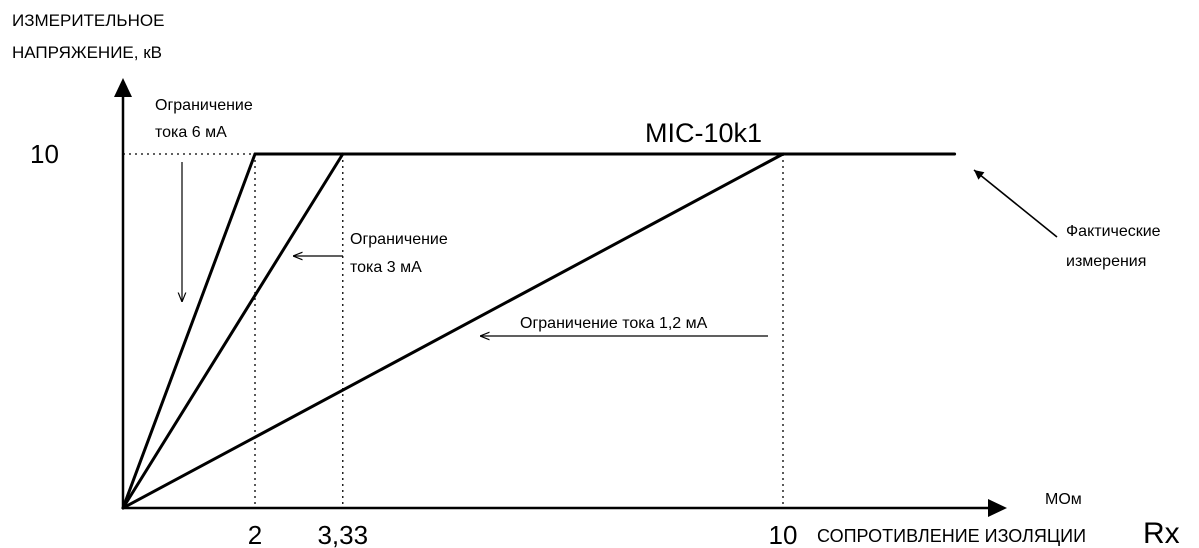 The width and height of the screenshot is (1199, 548). What do you see at coordinates (123, 87) in the screenshot?
I see `y-axis-arrow-icon` at bounding box center [123, 87].